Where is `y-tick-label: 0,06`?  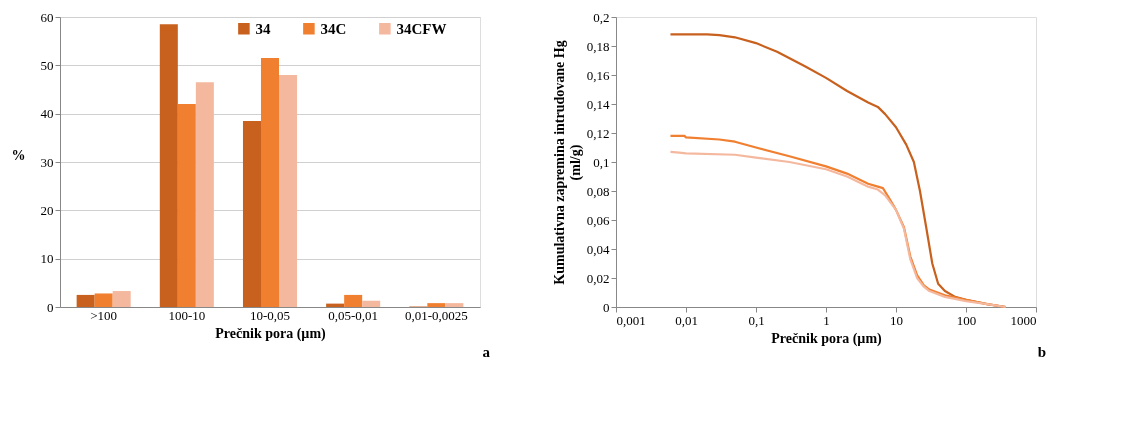
y-tick-label: 0,06 is located at coordinates (598, 220).